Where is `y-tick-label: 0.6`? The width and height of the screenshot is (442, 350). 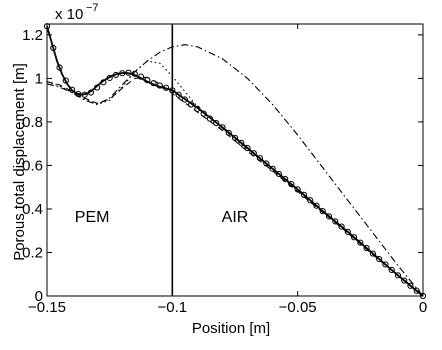 y-tick-label: 0.6 is located at coordinates (32, 165).